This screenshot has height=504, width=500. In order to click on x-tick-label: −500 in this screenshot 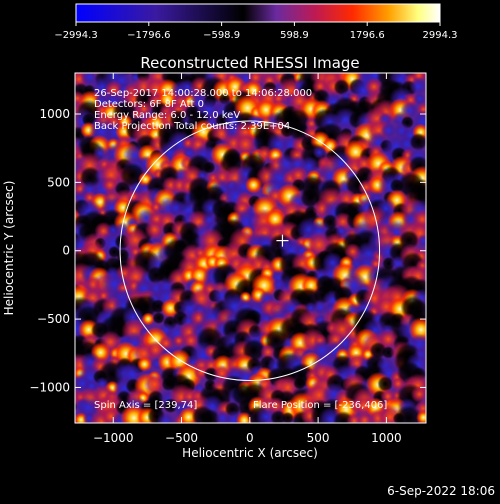, I will do `click(181, 438)`.